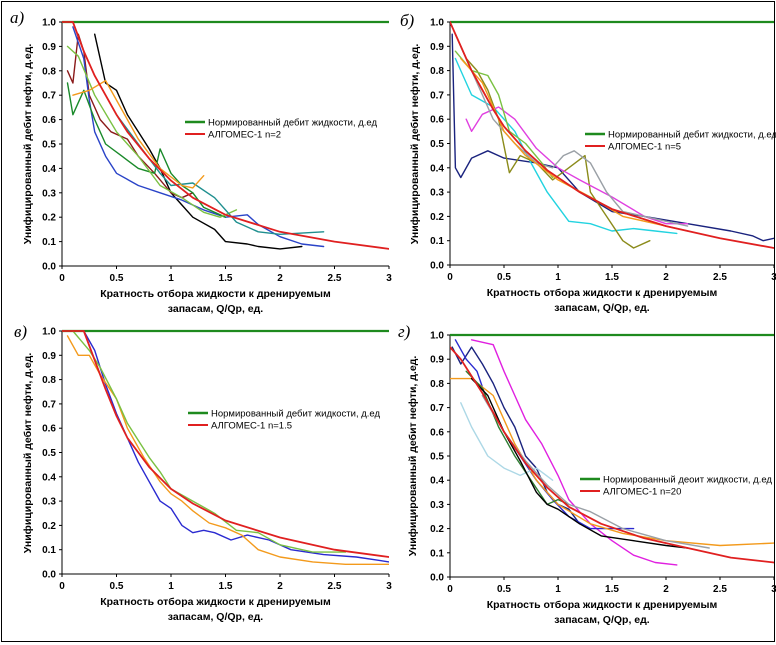 The width and height of the screenshot is (776, 645). What do you see at coordinates (251, 426) in the screenshot?
I see `legend-entry: АЛГОМЕС-1 n=1.5` at bounding box center [251, 426].